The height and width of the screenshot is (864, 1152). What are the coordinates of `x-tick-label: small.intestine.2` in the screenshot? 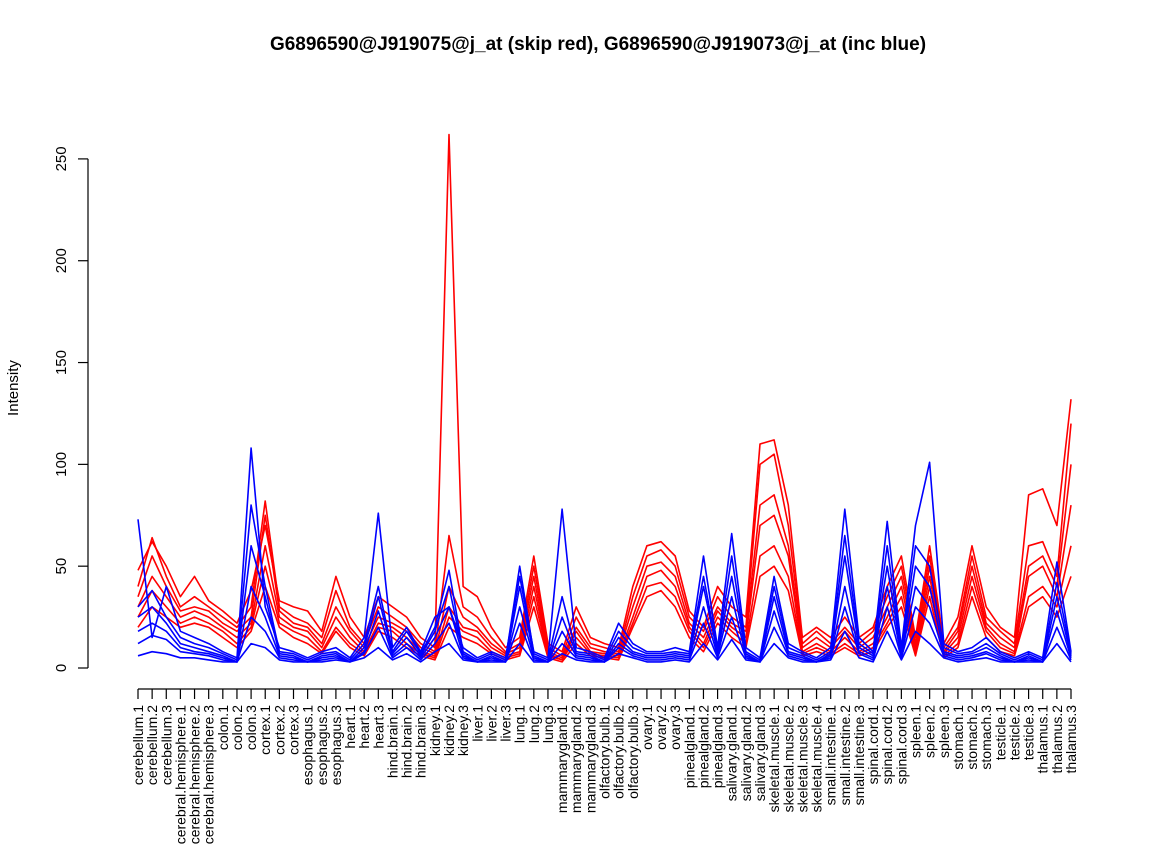 It's located at (845, 755).